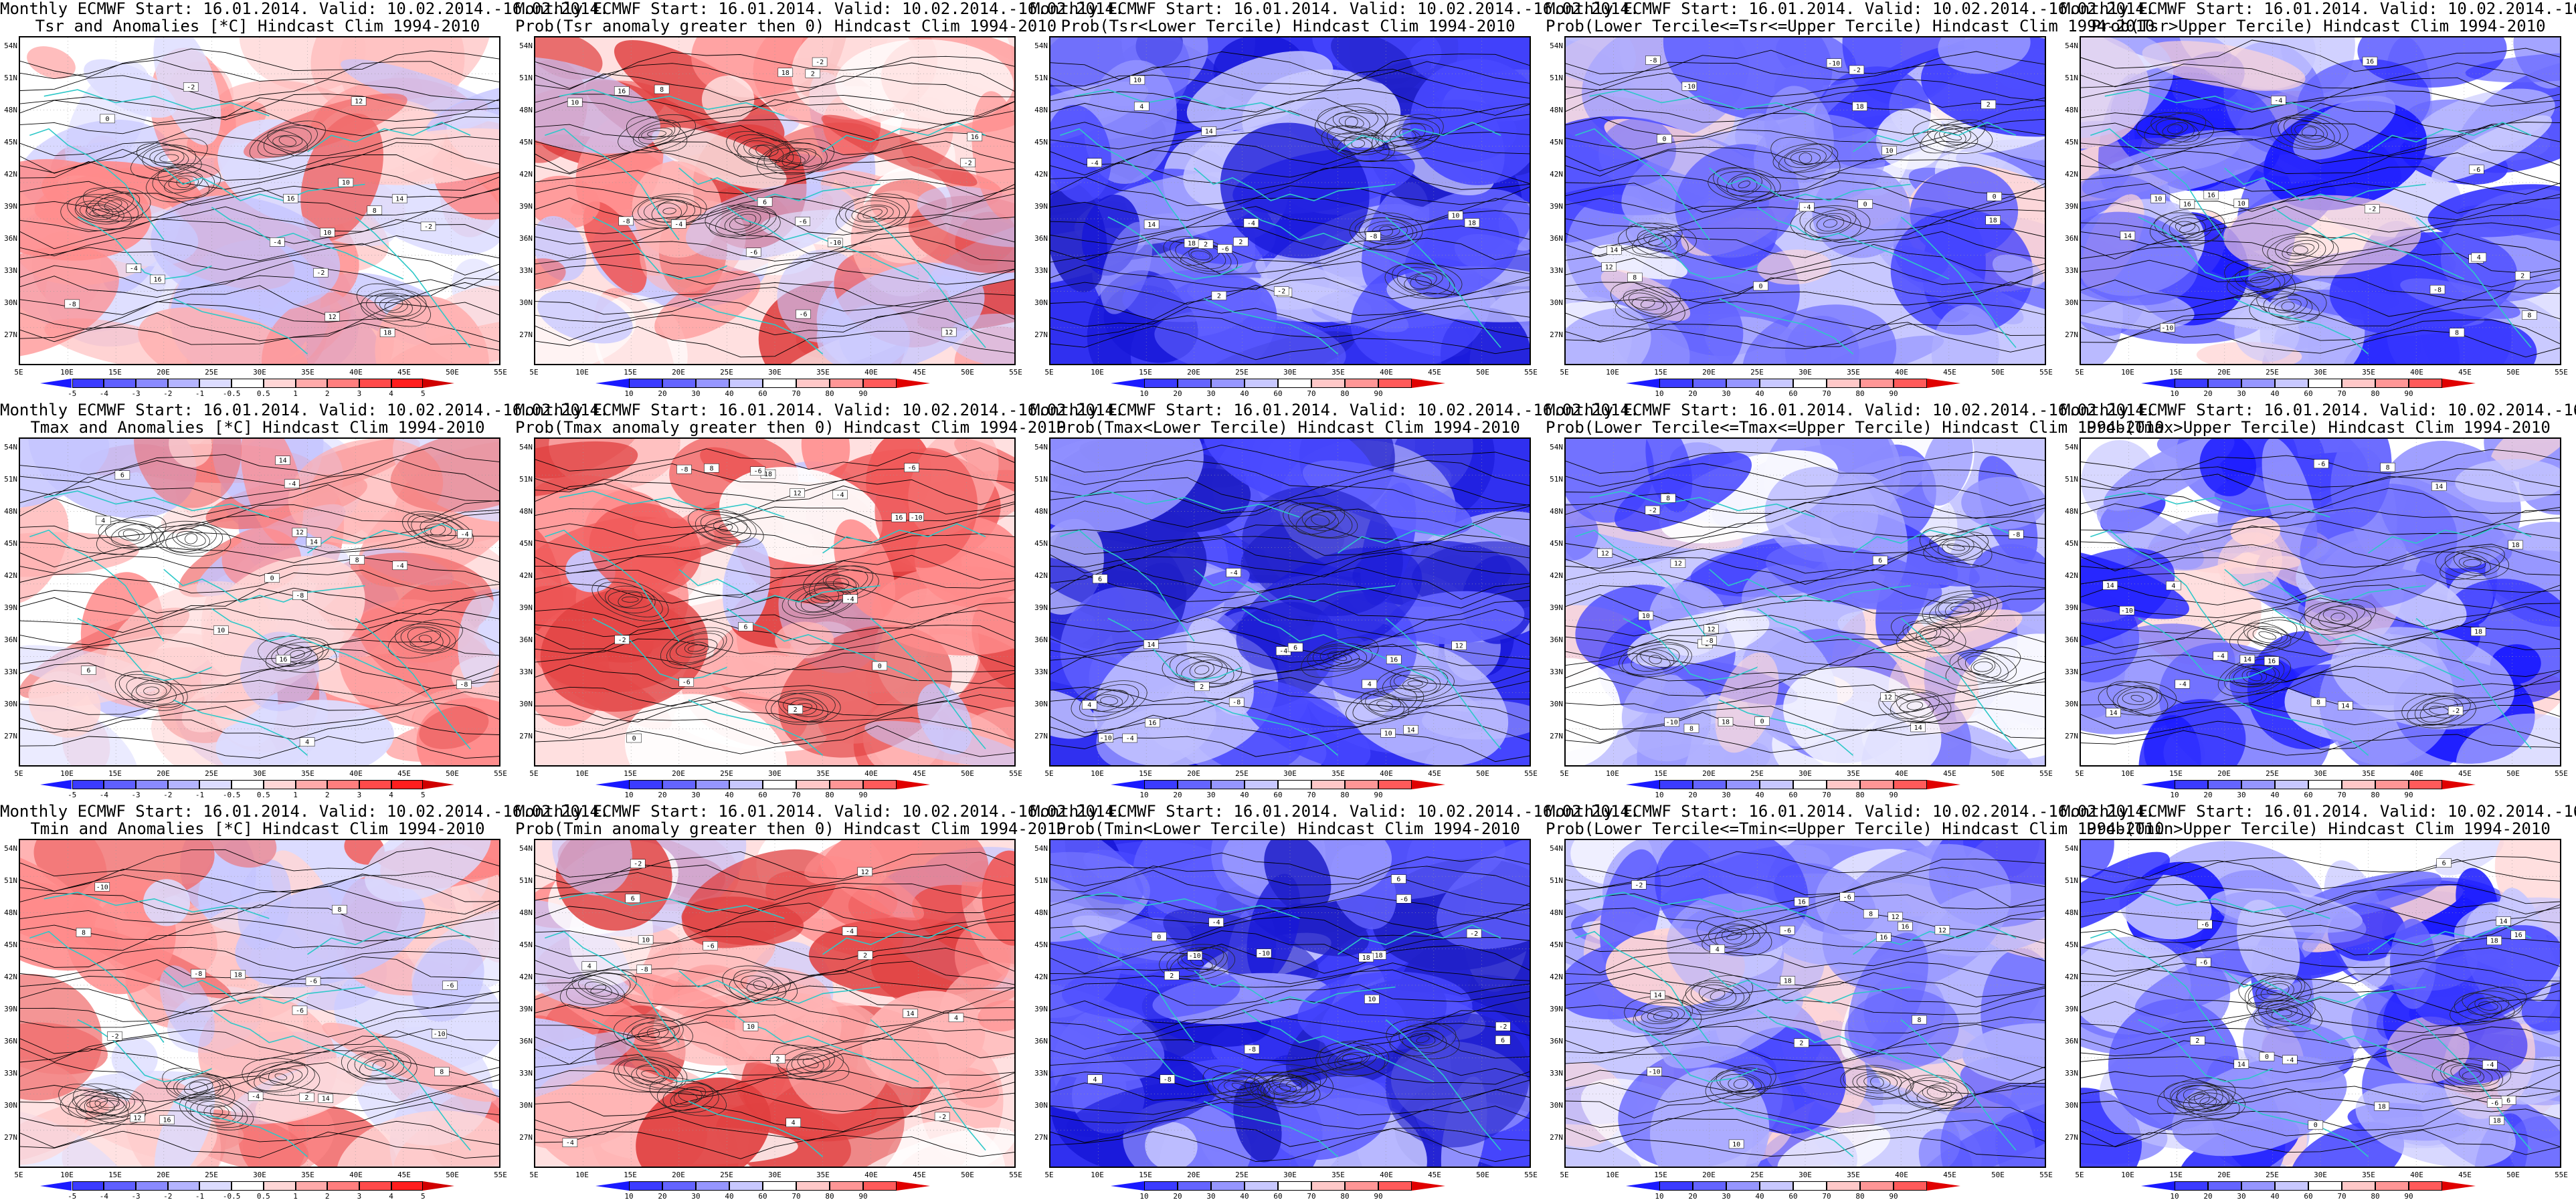 This screenshot has width=2576, height=1204. I want to click on colorbar-tick-label: 70, so click(796, 393).